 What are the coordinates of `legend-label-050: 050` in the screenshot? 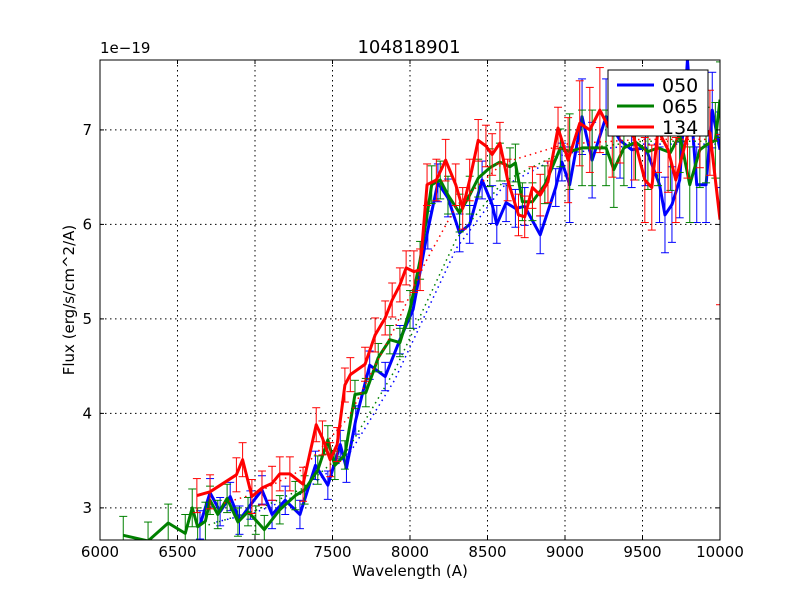 It's located at (680, 86).